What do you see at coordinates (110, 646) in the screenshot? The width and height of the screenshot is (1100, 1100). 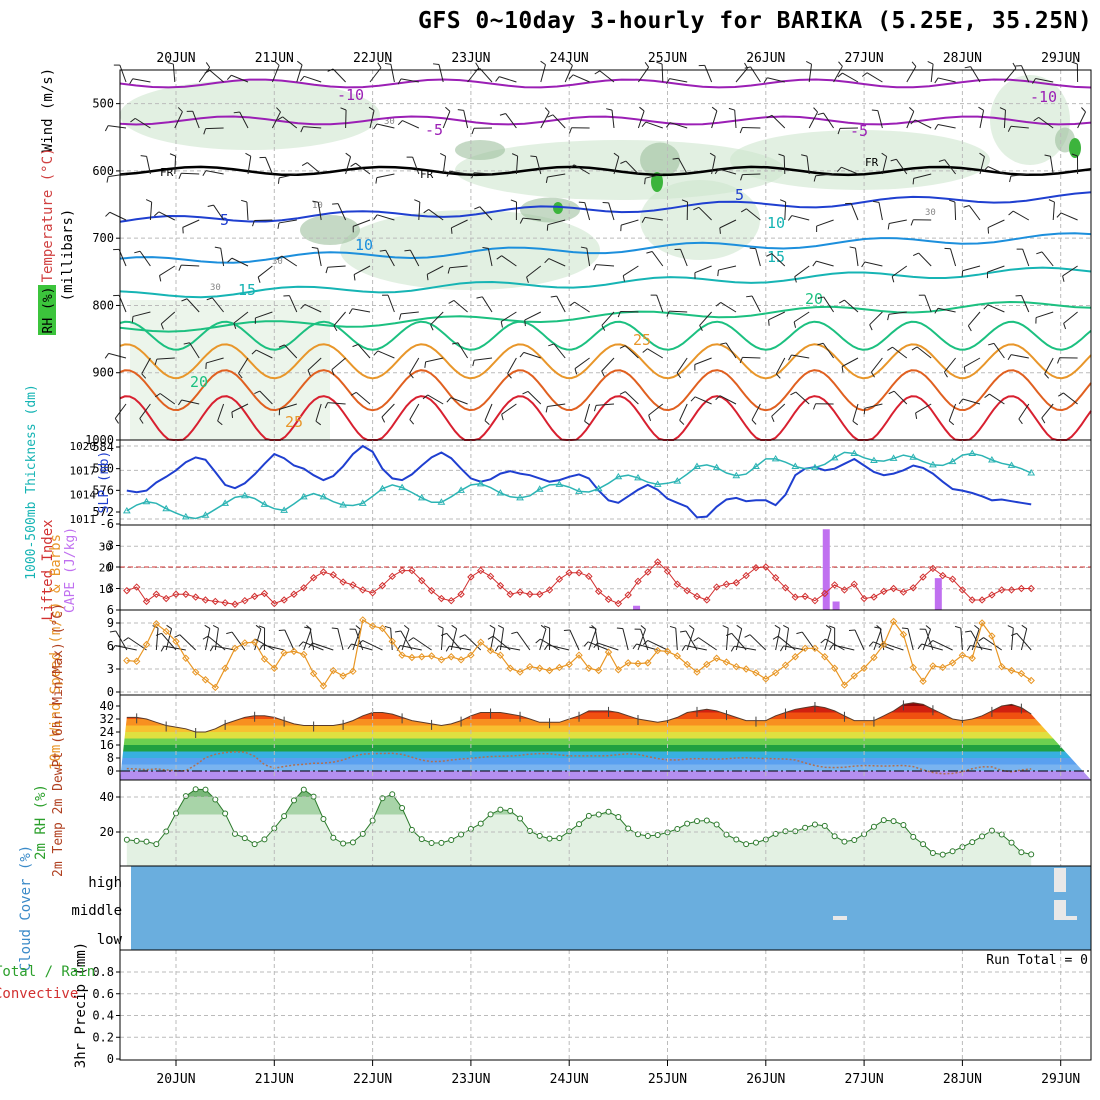 I see `tick-label: 6` at bounding box center [110, 646].